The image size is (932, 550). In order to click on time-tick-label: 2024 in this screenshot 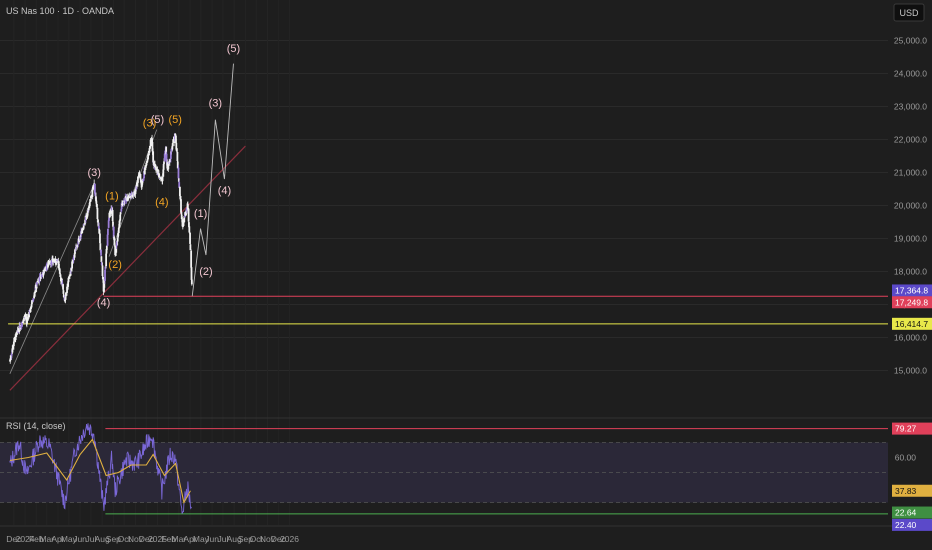, I will do `click(25, 539)`.